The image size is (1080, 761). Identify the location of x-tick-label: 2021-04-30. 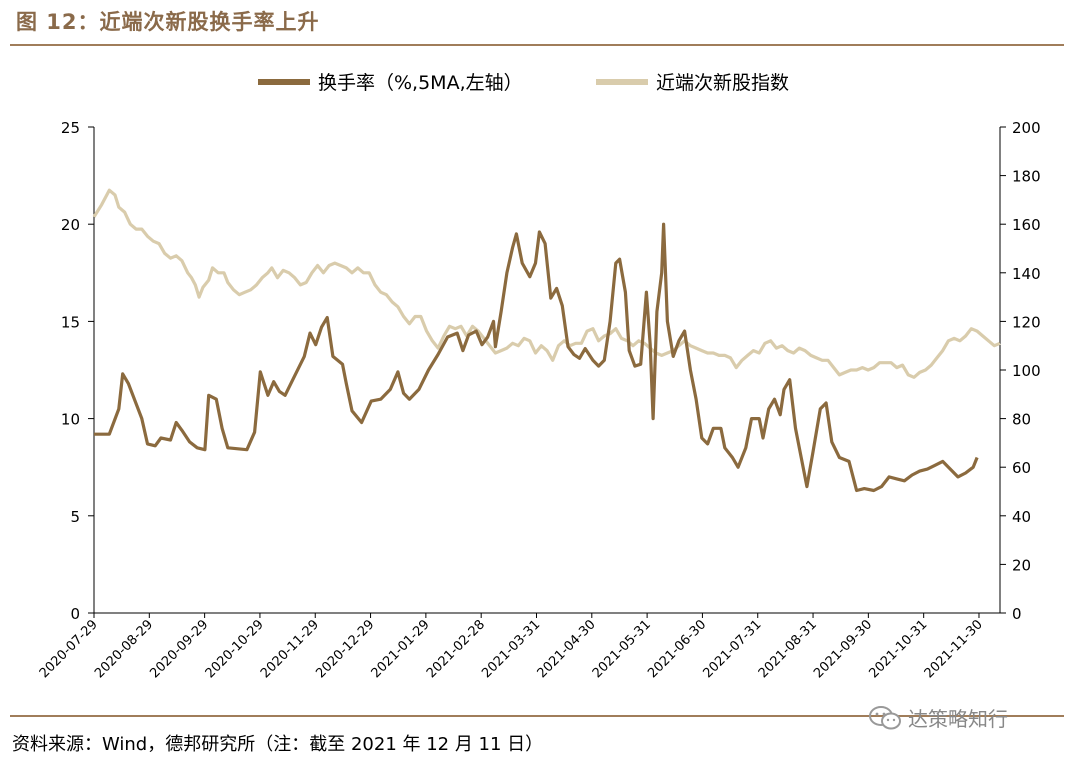
(567, 649).